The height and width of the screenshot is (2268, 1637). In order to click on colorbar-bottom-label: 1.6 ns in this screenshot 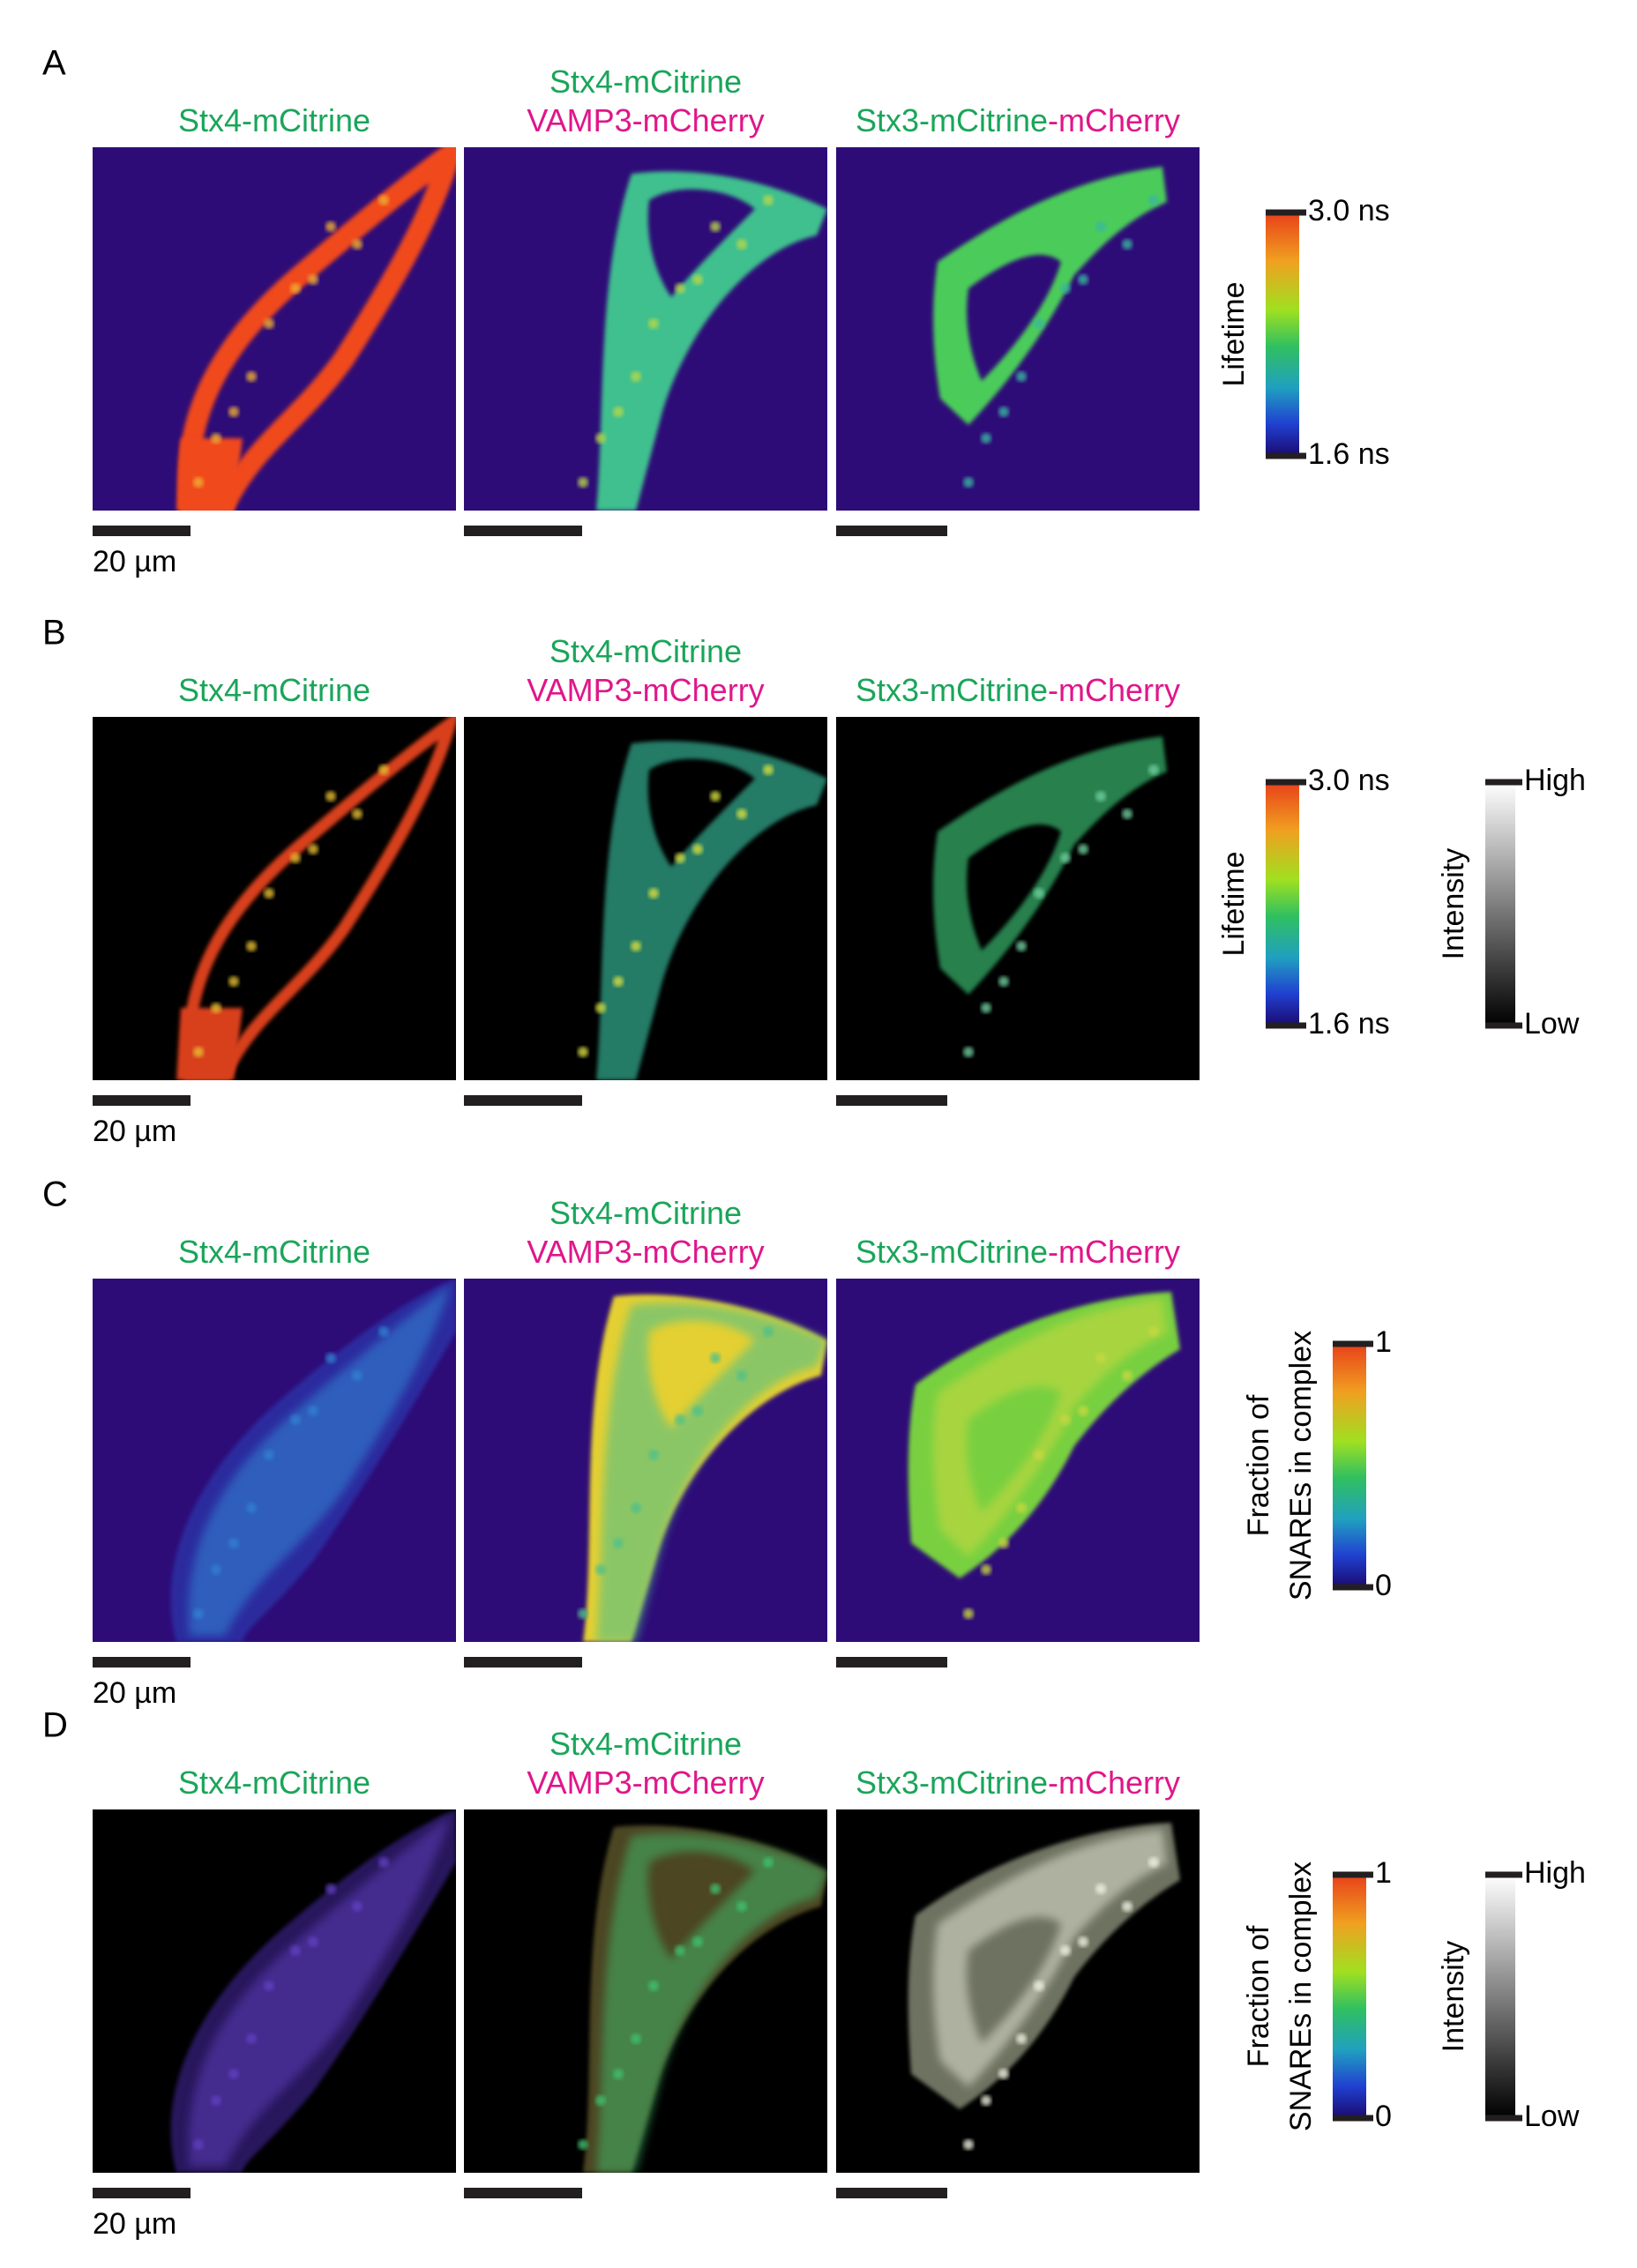, I will do `click(1349, 1024)`.